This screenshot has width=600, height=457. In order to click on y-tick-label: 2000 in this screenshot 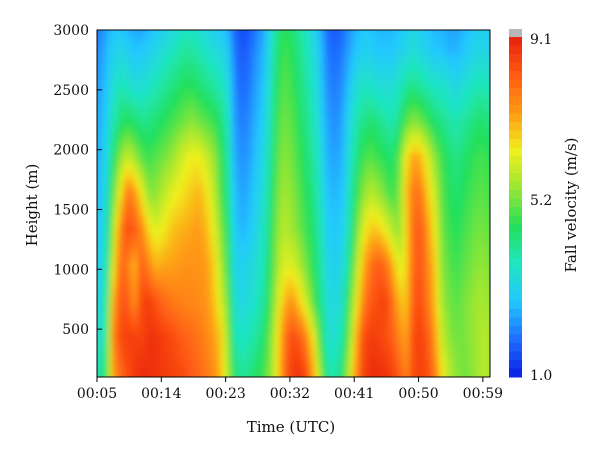, I will do `click(71, 151)`.